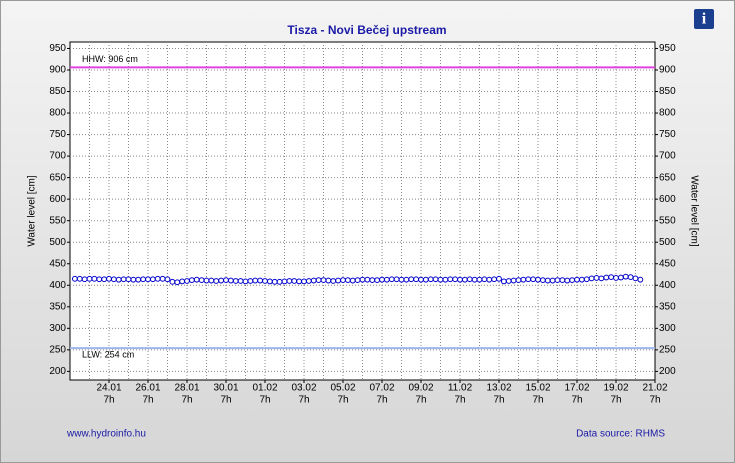  I want to click on x-tick-label: 05.02, so click(342, 388).